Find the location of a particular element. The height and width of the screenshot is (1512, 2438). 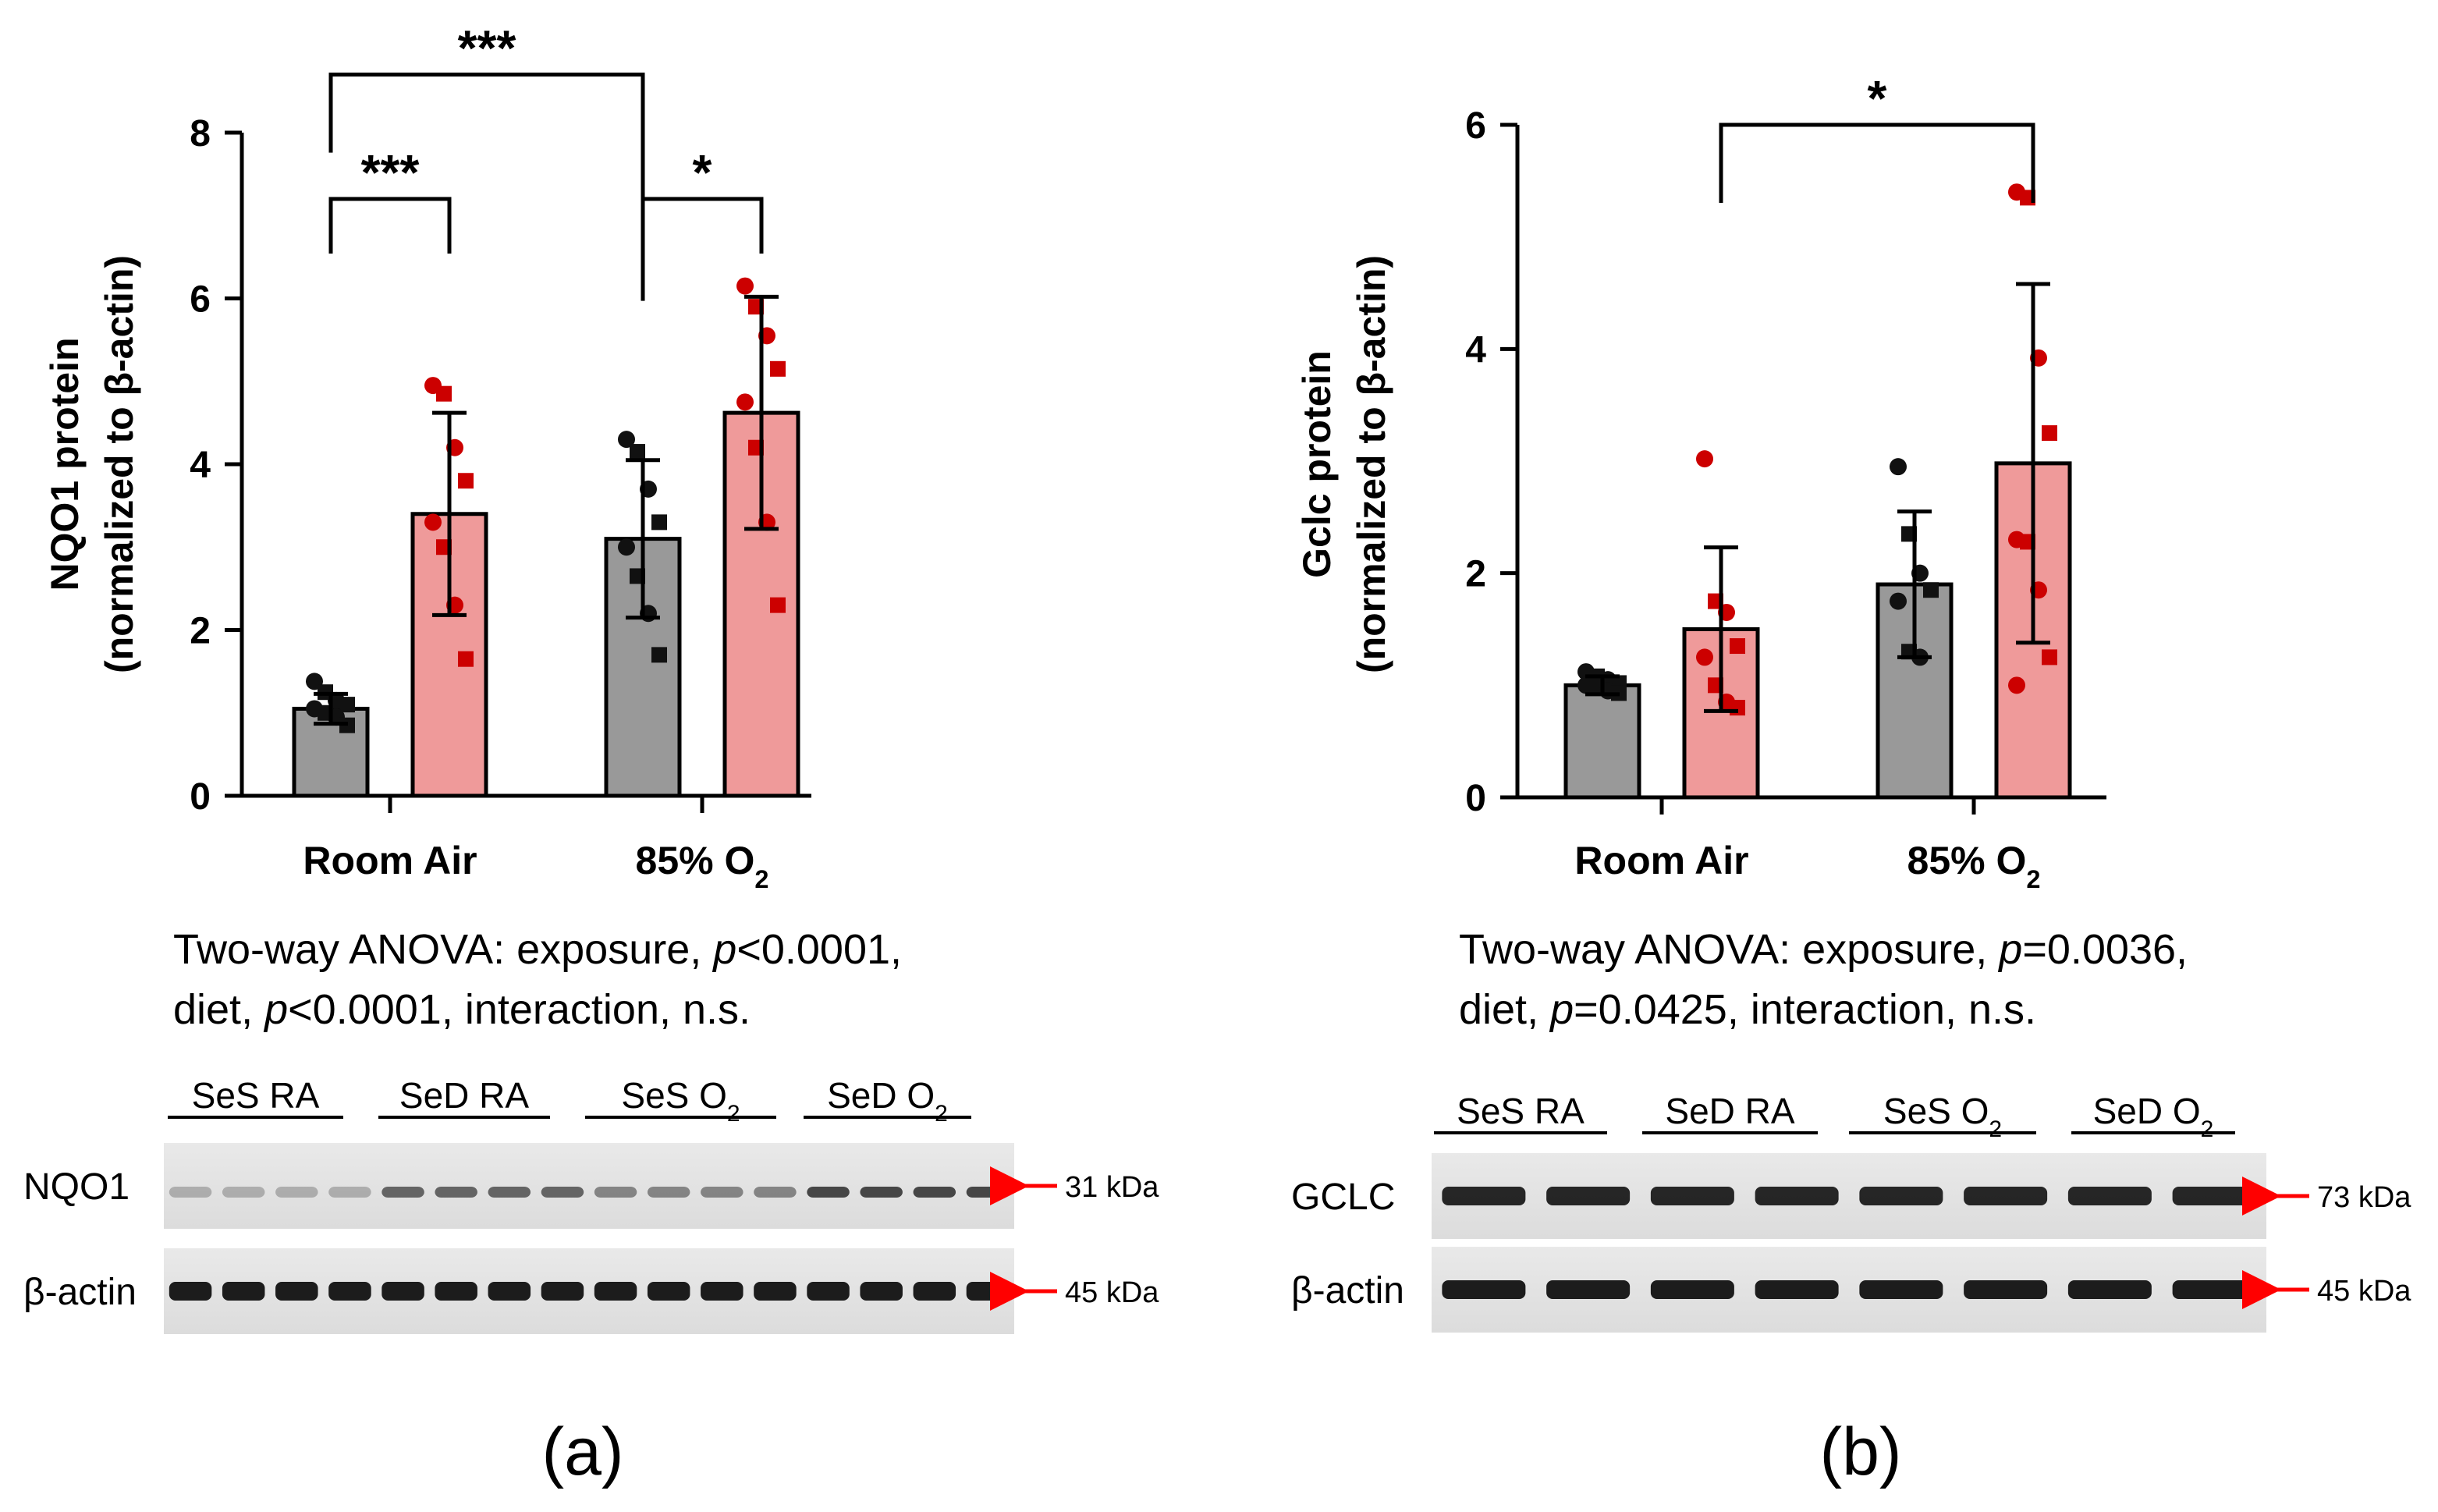

y-axis-label: Gclc protein (normalized to β-actin) is located at coordinates (1344, 464).